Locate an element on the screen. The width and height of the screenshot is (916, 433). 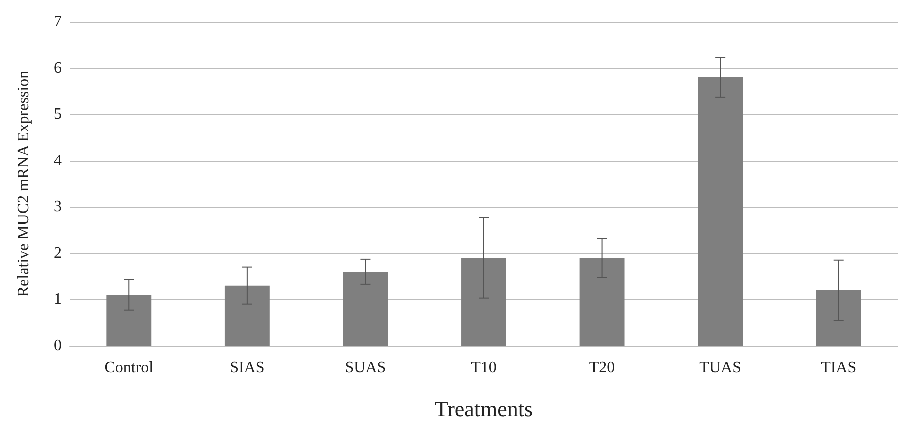
y-tick-label: 0 is located at coordinates (58, 346).